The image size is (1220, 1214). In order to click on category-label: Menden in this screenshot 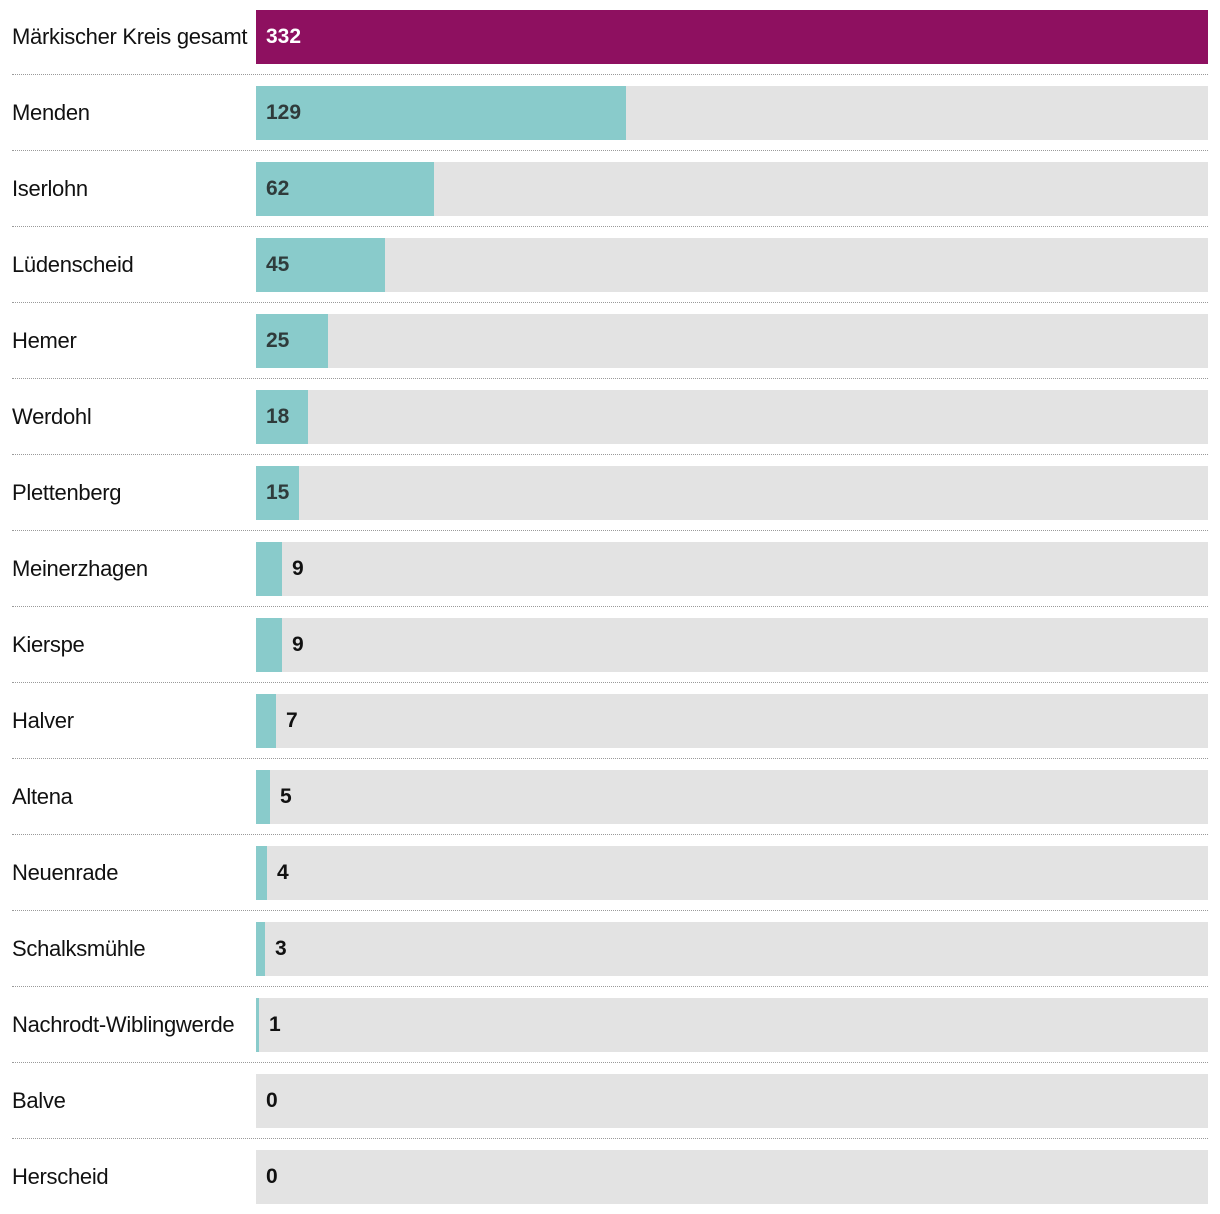, I will do `click(51, 112)`.